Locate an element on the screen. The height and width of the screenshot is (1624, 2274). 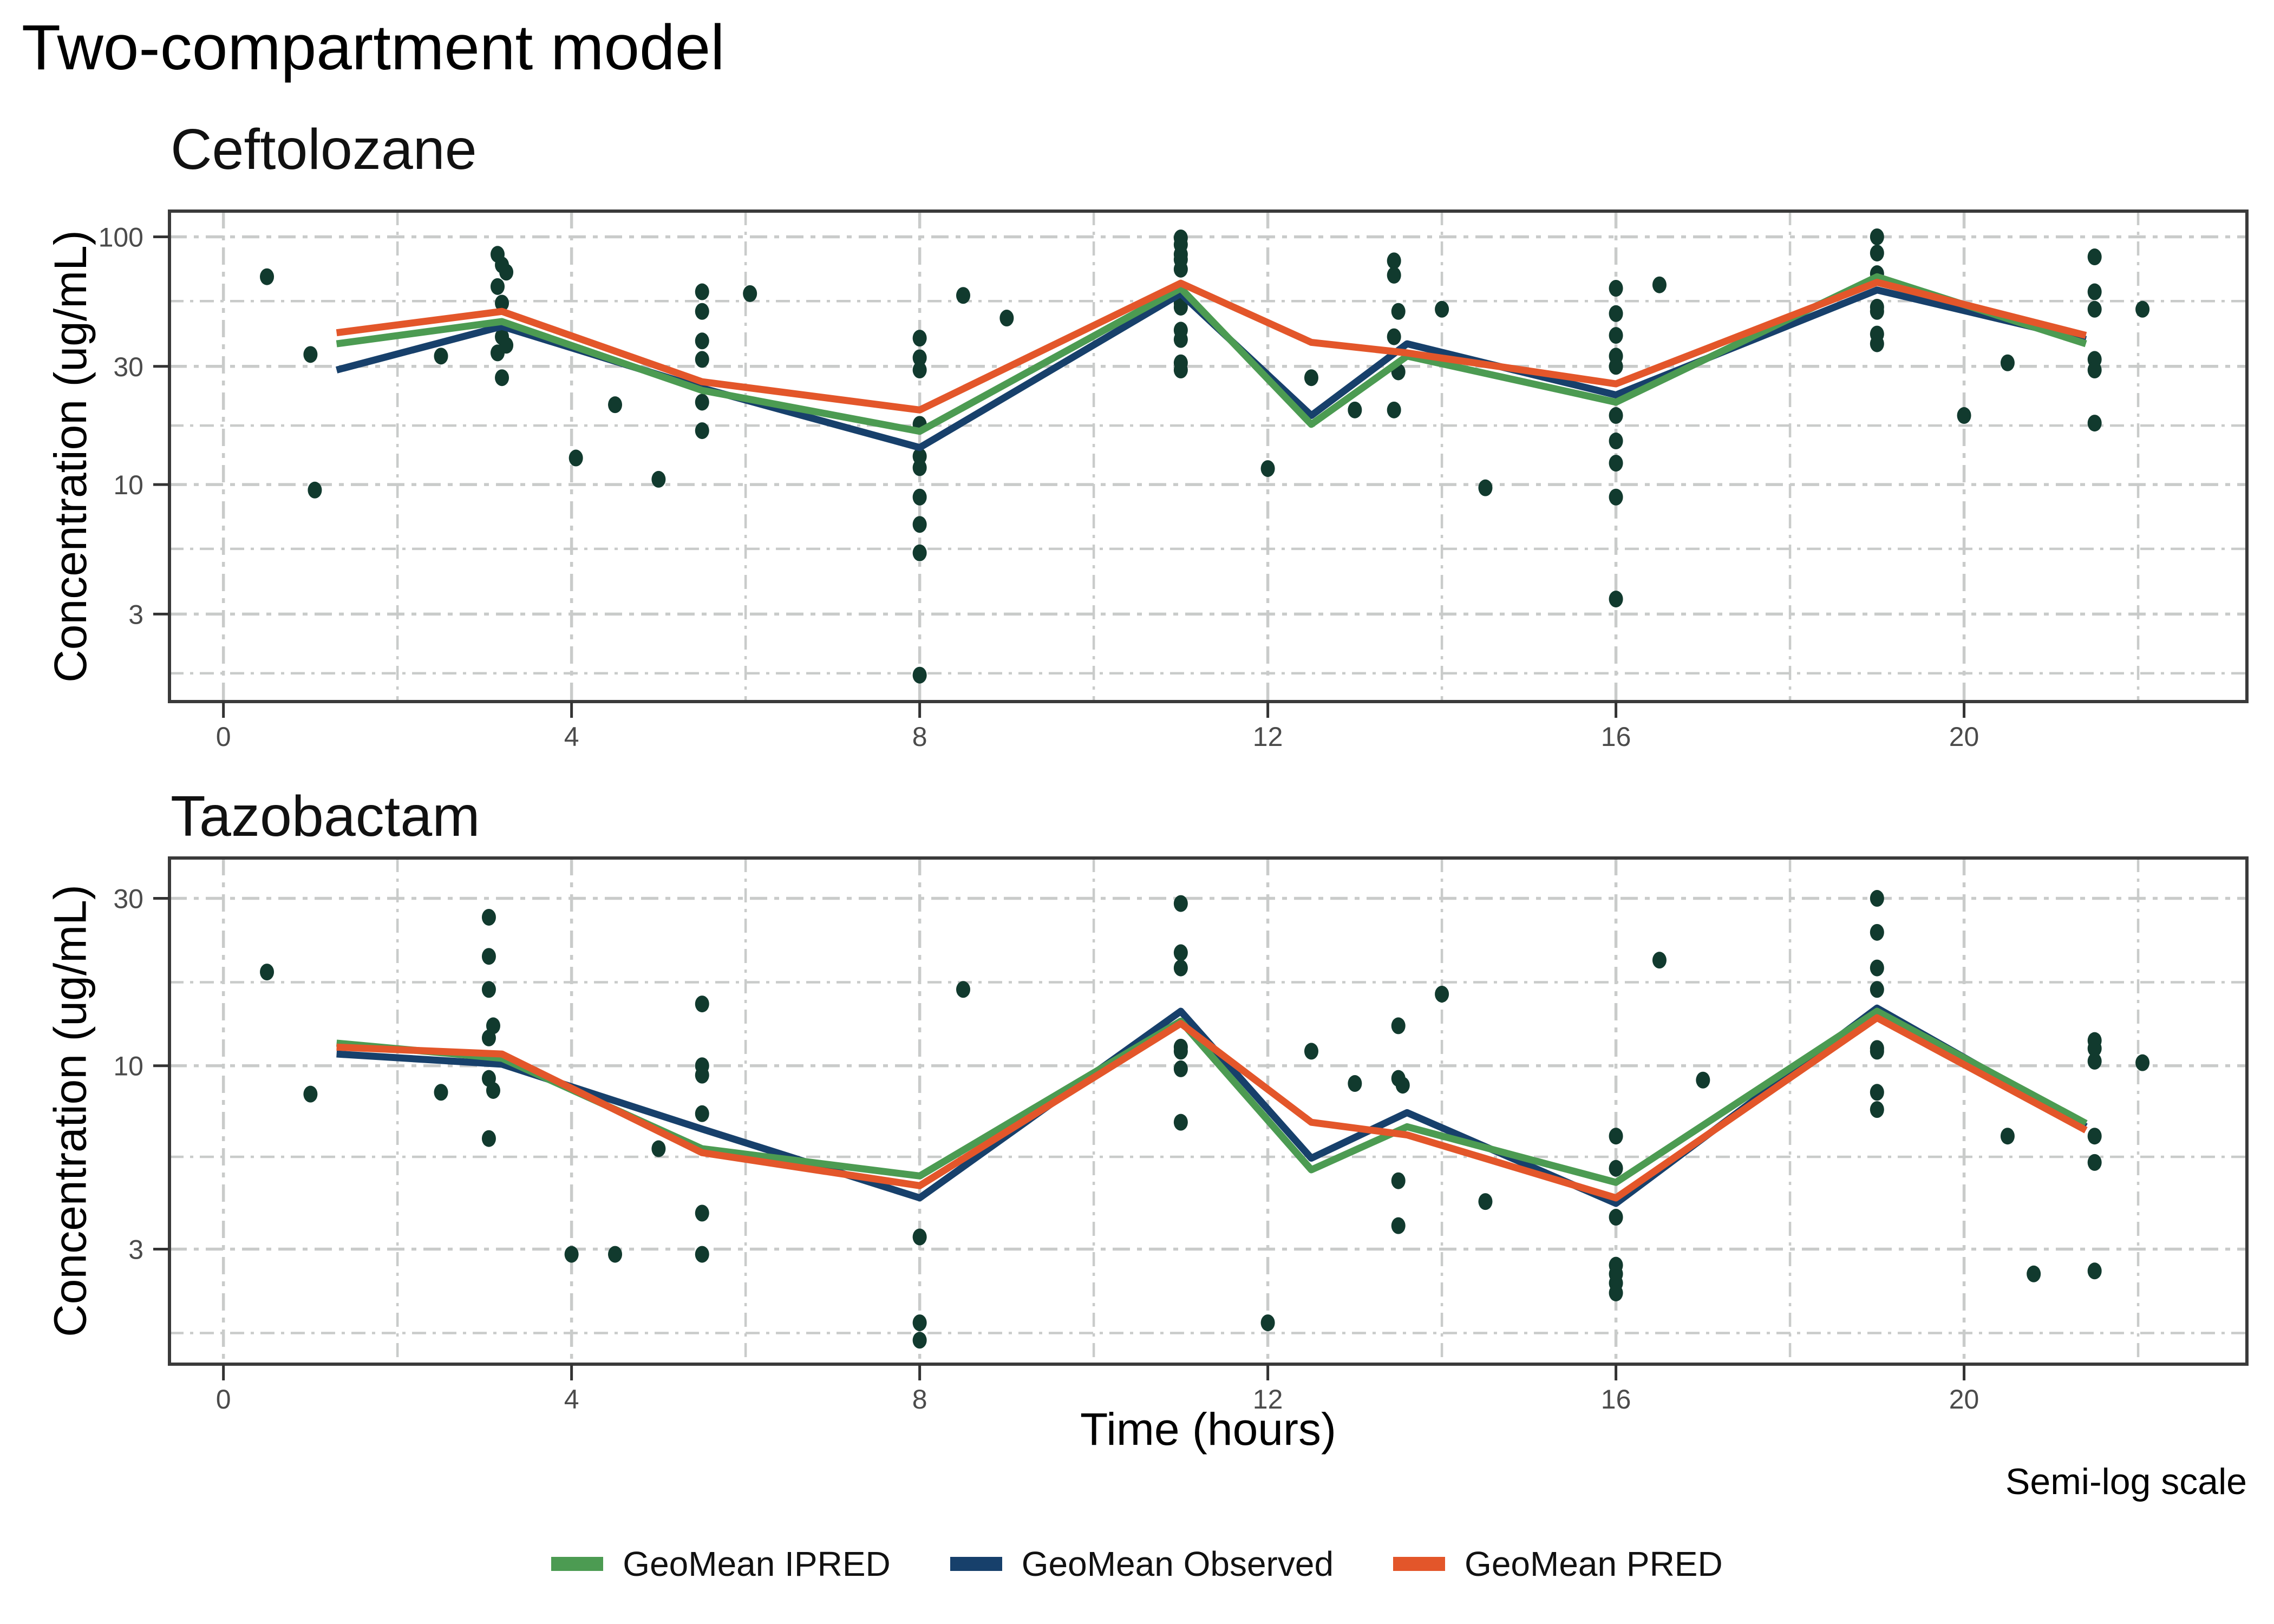
caption-semilog: Semi-log scale is located at coordinates (2126, 1481).